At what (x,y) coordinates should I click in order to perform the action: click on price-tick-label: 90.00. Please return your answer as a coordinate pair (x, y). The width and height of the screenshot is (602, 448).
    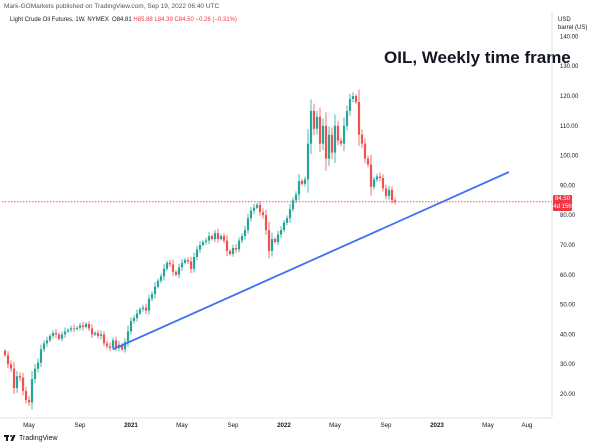
    Looking at the image, I should click on (568, 186).